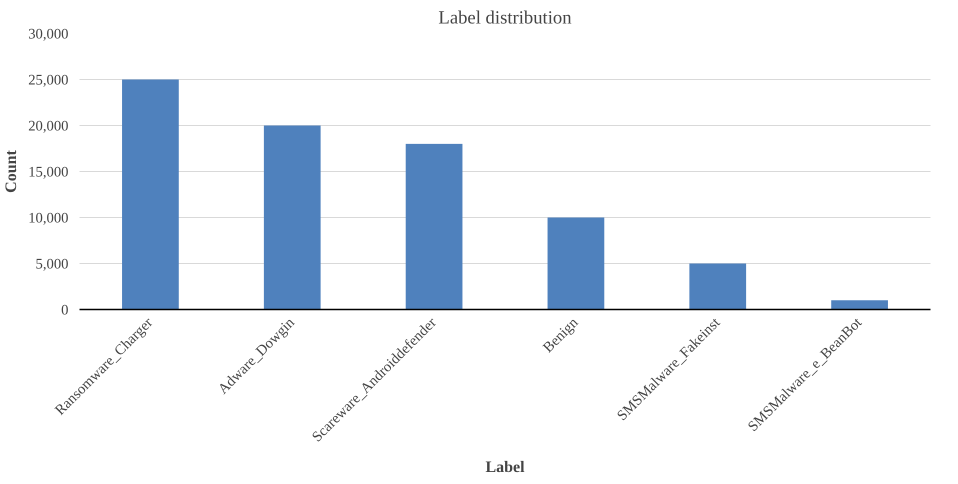 The width and height of the screenshot is (958, 484). What do you see at coordinates (505, 18) in the screenshot?
I see `chart-title: Label distribution` at bounding box center [505, 18].